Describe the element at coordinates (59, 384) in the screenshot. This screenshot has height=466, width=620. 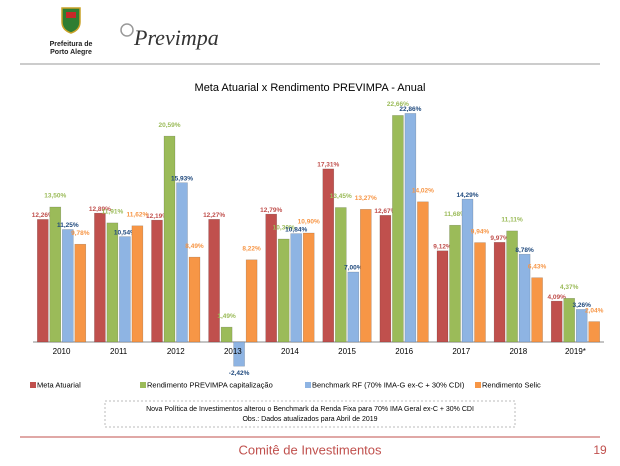
I see `legend-label: Meta Atuarial` at that location.